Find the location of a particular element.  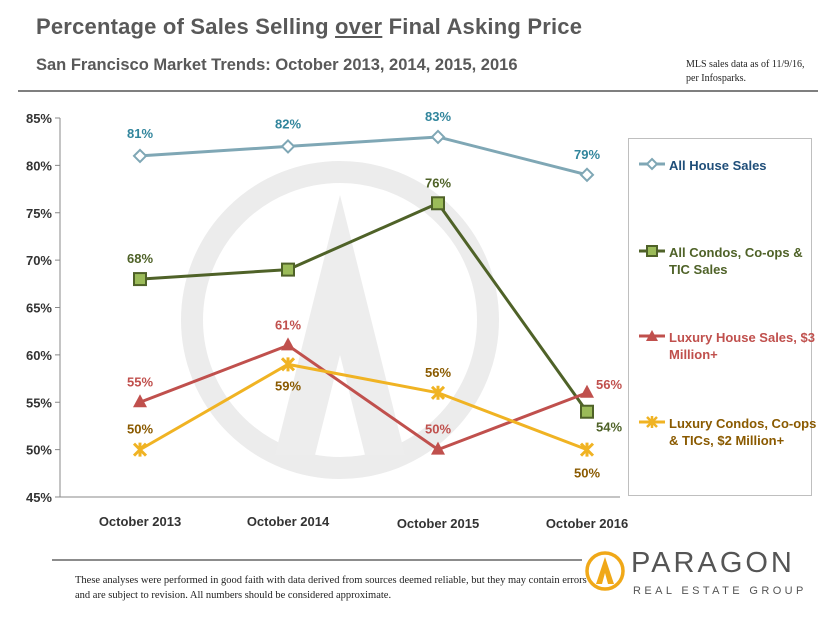

legend-marker-lux-house is located at coordinates (652, 335).